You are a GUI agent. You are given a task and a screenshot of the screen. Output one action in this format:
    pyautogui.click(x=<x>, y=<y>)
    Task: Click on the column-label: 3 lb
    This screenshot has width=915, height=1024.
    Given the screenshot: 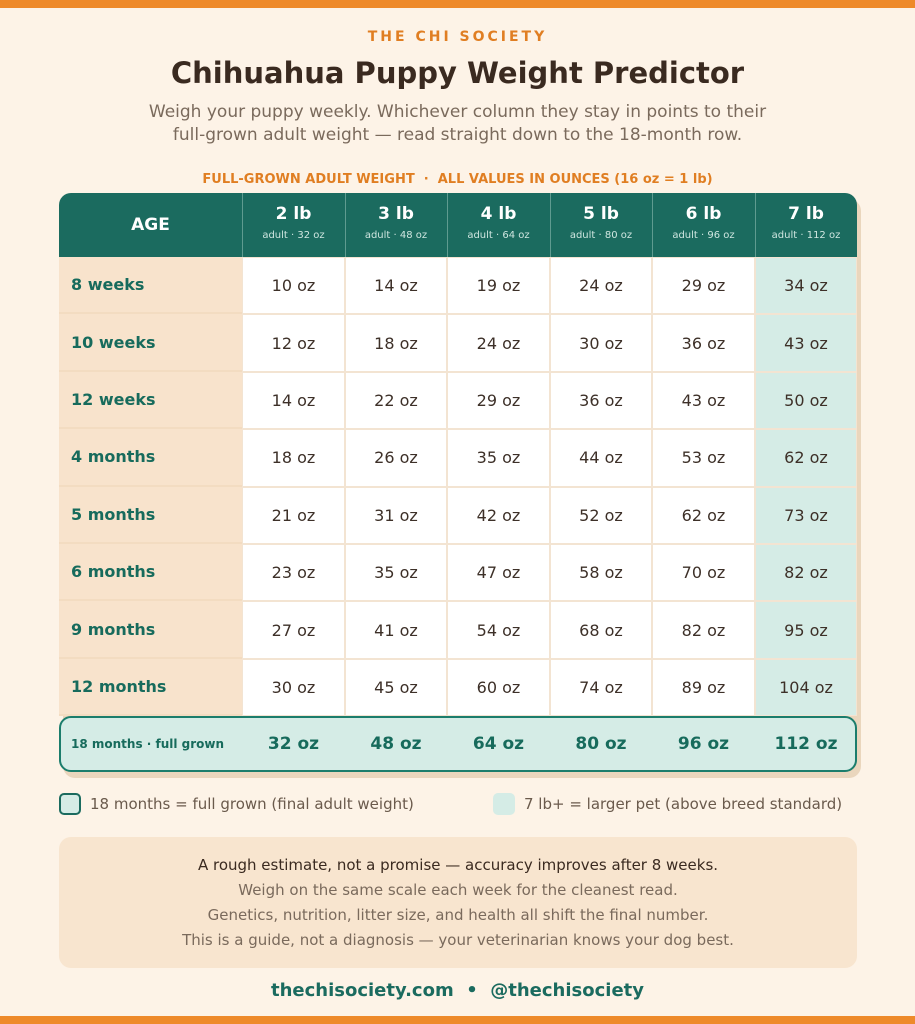 What is the action you would take?
    pyautogui.click(x=396, y=214)
    